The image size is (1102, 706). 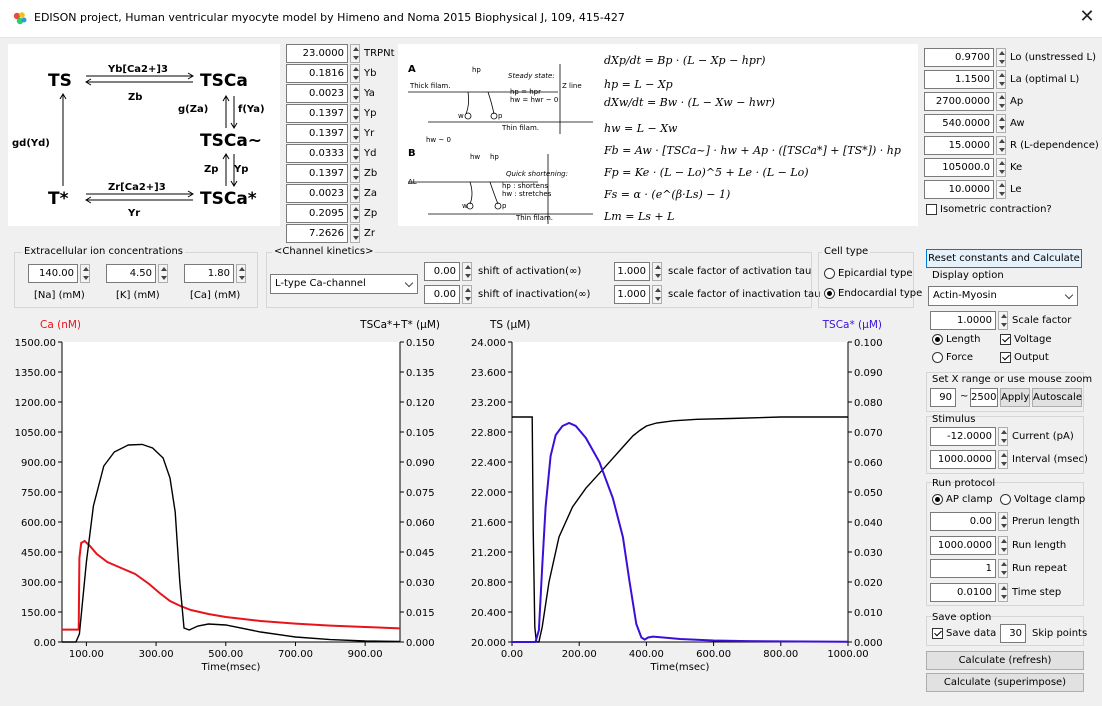 What do you see at coordinates (963, 521) in the screenshot?
I see `prerun-input: 0.00` at bounding box center [963, 521].